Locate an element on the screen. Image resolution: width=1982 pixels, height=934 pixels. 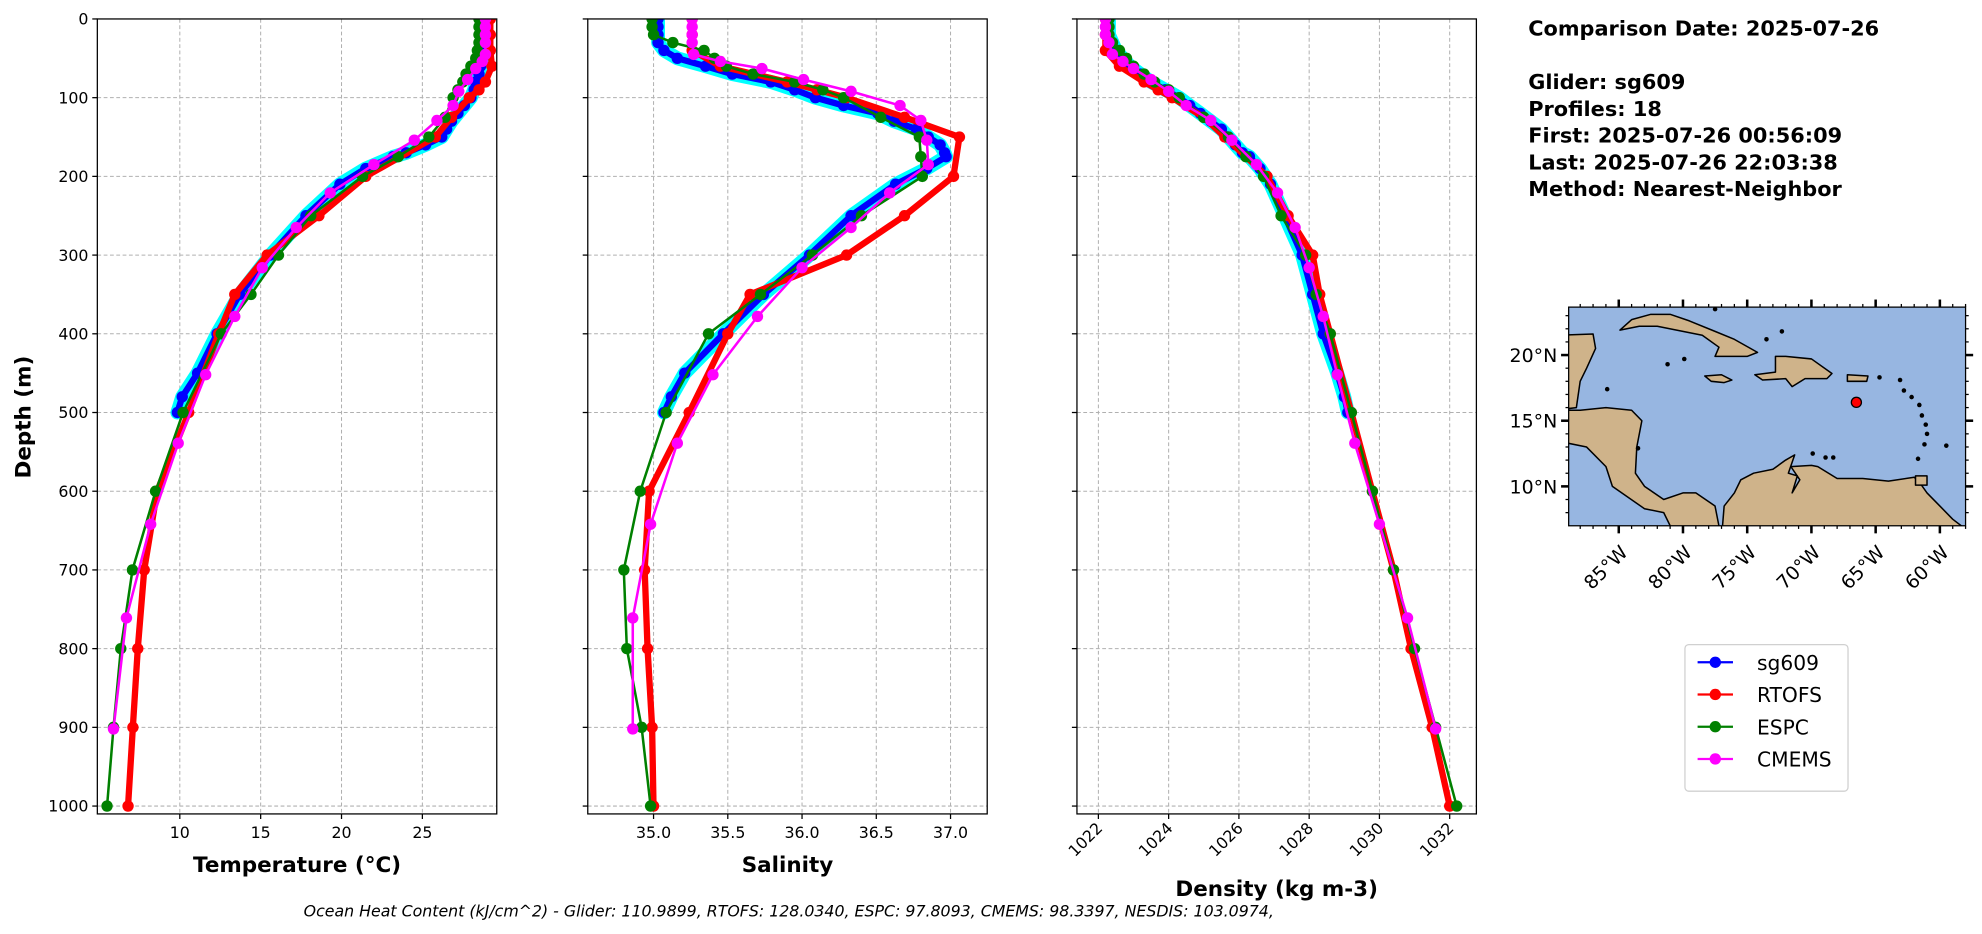
lon-tick-label: 70°W is located at coordinates (1799, 567).